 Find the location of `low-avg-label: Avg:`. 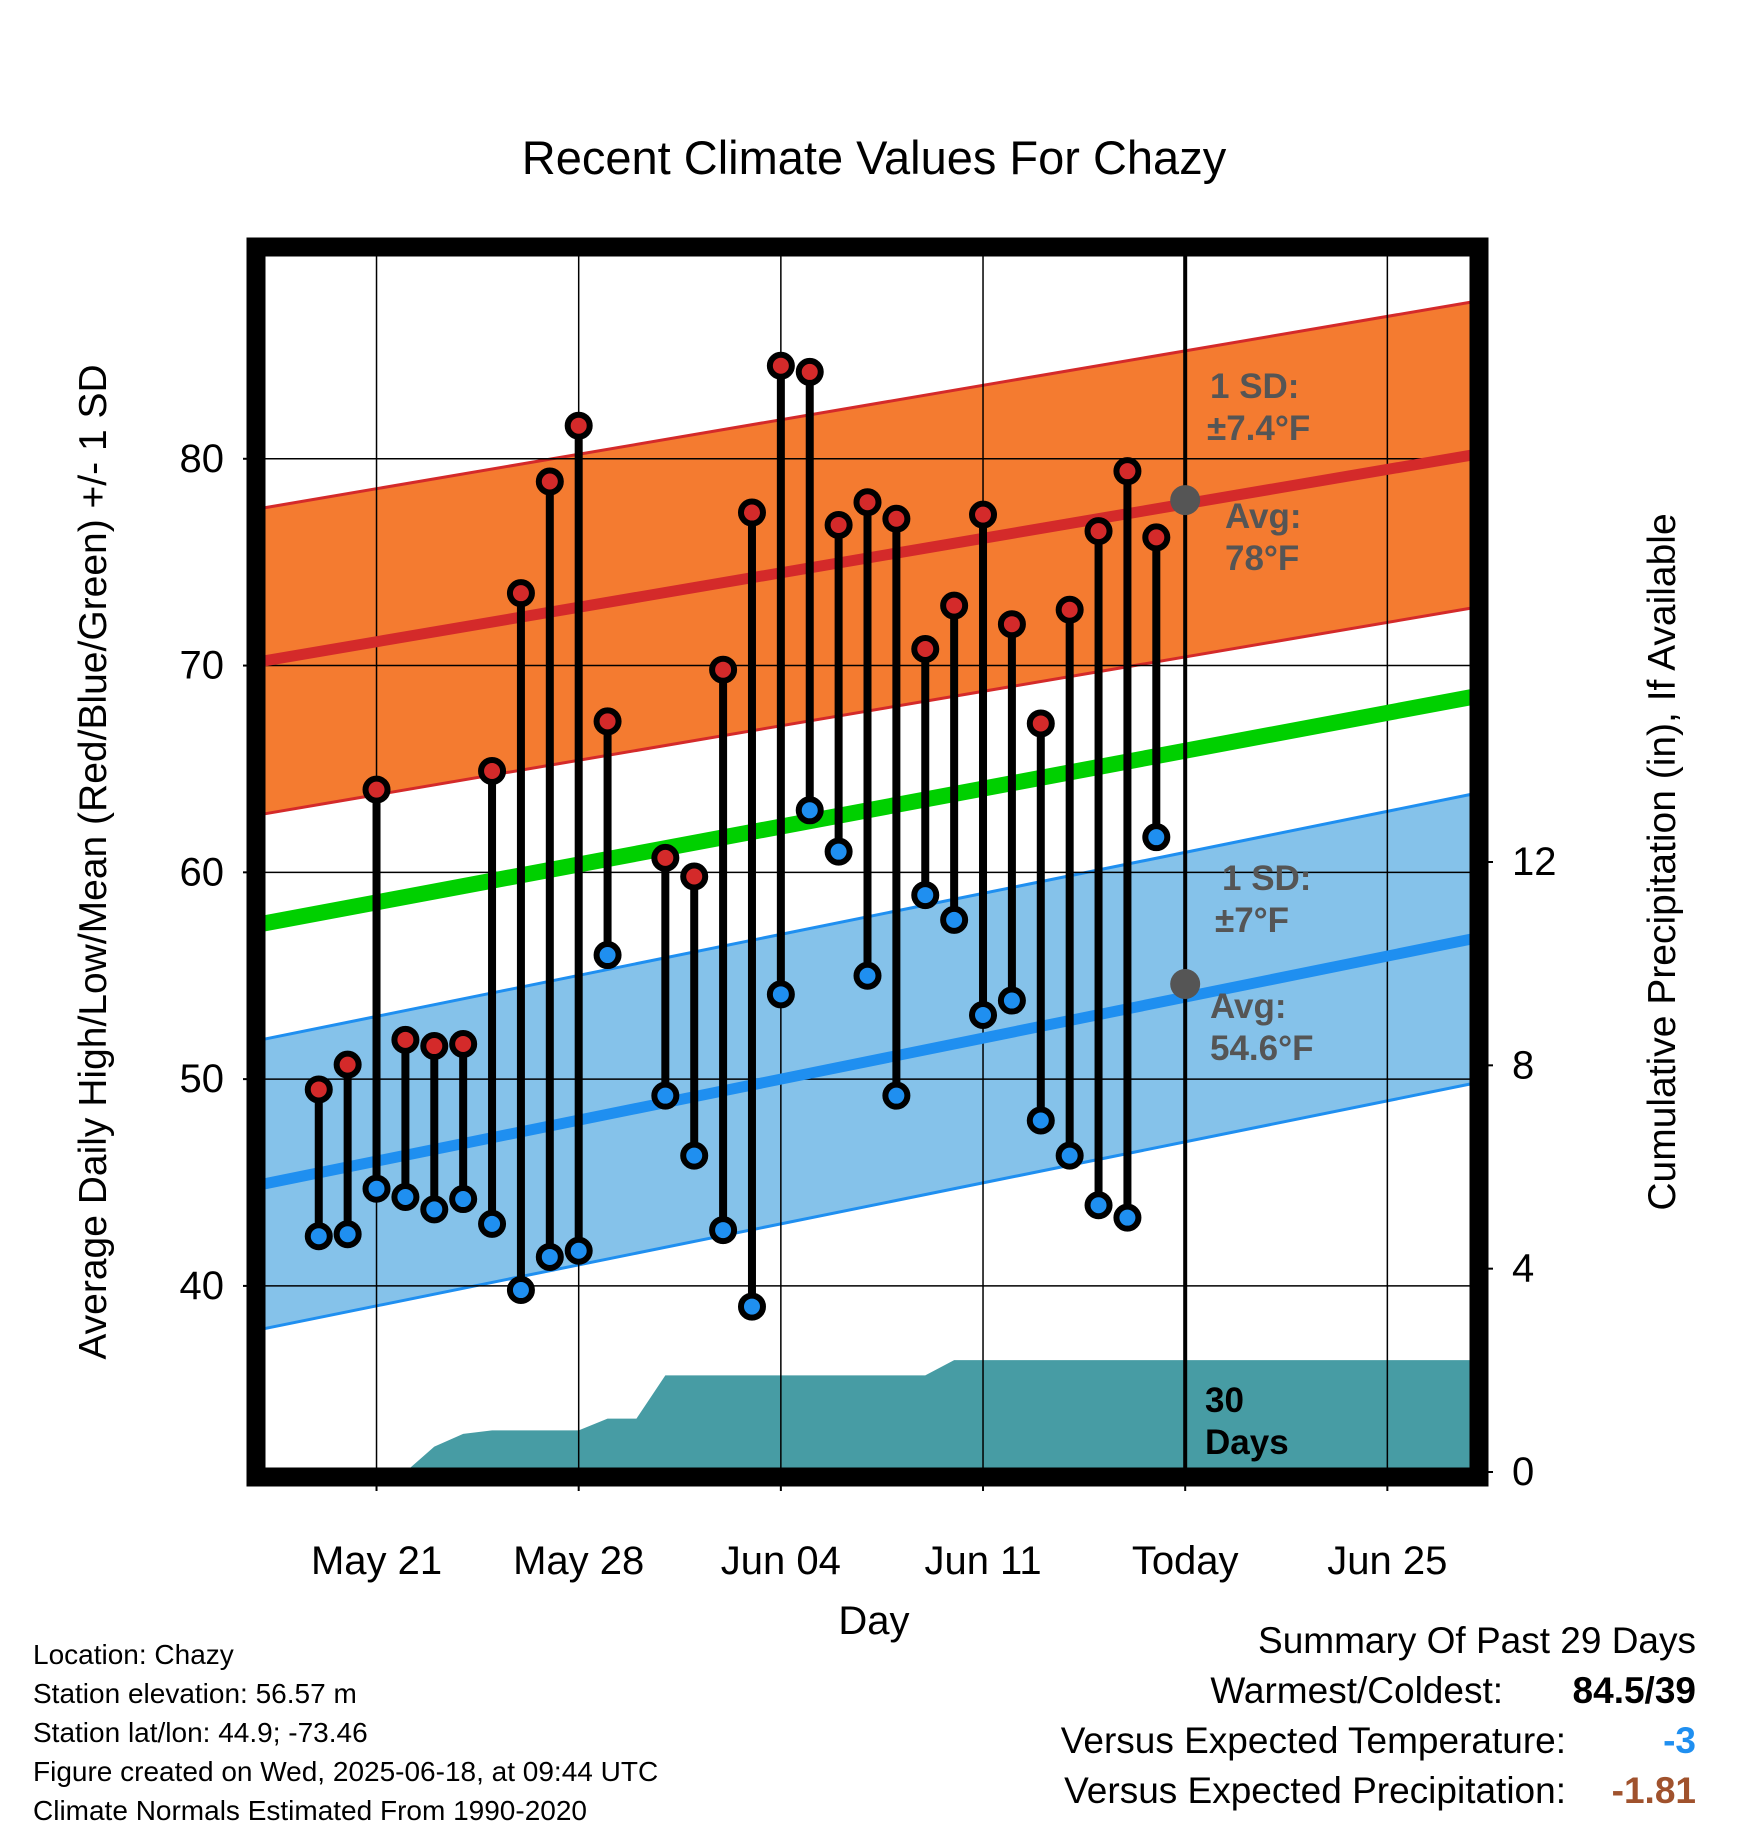

low-avg-label: Avg: is located at coordinates (1248, 1006).